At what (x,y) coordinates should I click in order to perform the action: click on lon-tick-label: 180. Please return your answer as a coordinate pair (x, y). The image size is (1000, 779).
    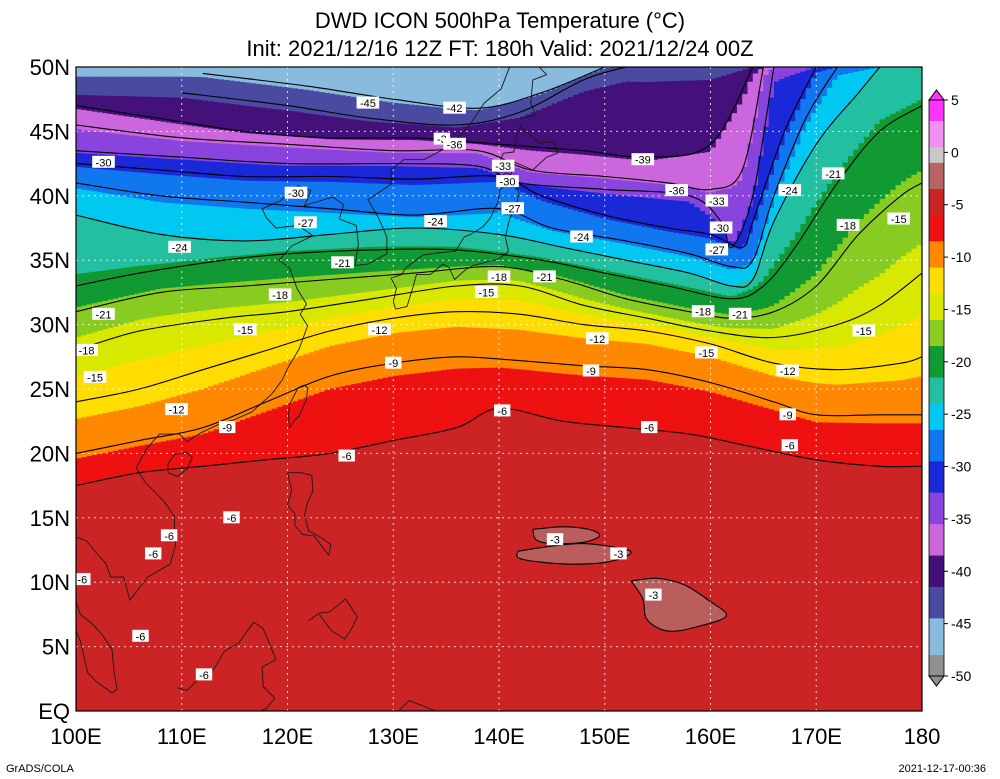
    Looking at the image, I should click on (922, 736).